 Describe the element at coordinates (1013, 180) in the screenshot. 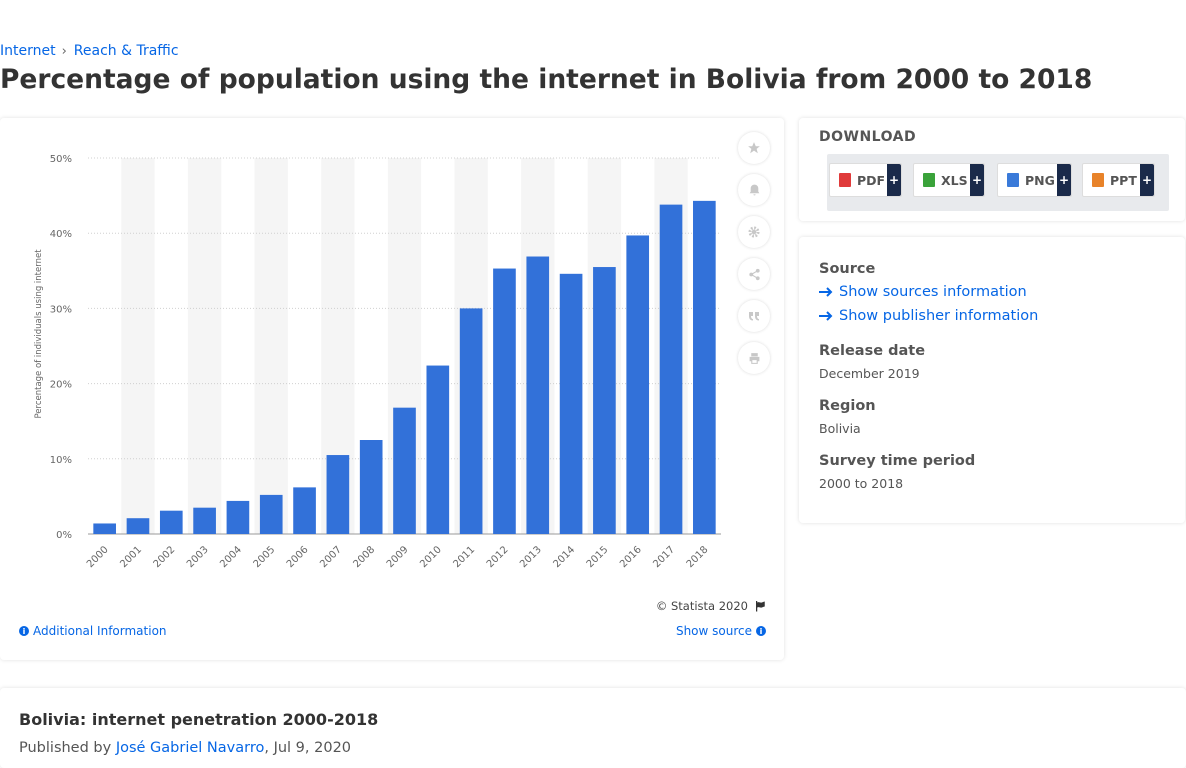

I see `png-icon` at that location.